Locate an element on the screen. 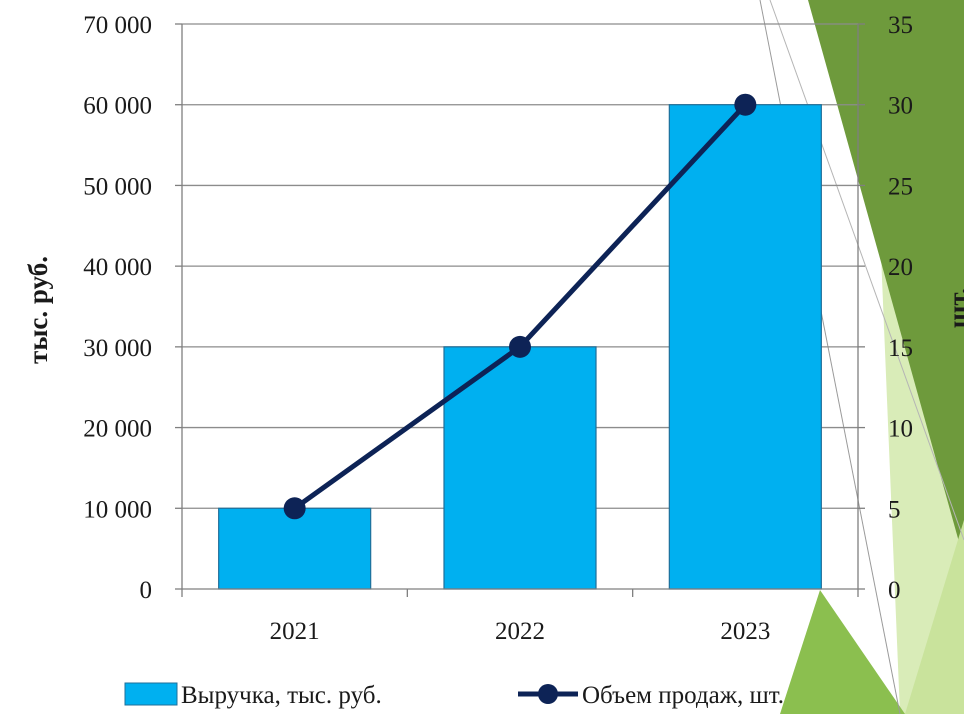 The height and width of the screenshot is (714, 964). left-tick-label: 70 000 is located at coordinates (117, 25).